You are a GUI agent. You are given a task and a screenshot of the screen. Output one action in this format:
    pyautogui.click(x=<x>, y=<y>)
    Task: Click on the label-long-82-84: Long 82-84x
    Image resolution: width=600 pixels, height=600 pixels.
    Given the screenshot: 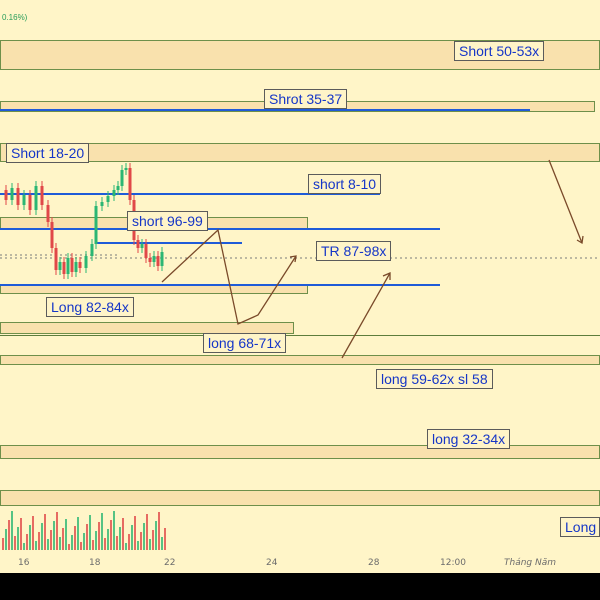 What is the action you would take?
    pyautogui.click(x=90, y=307)
    